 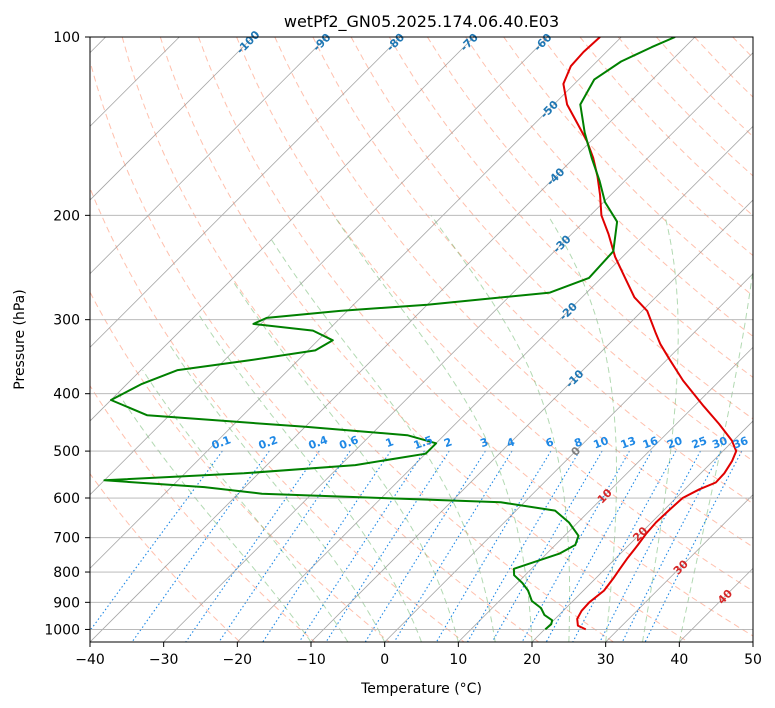 What do you see at coordinates (90, 660) in the screenshot?
I see `x-tick-label: −40` at bounding box center [90, 660].